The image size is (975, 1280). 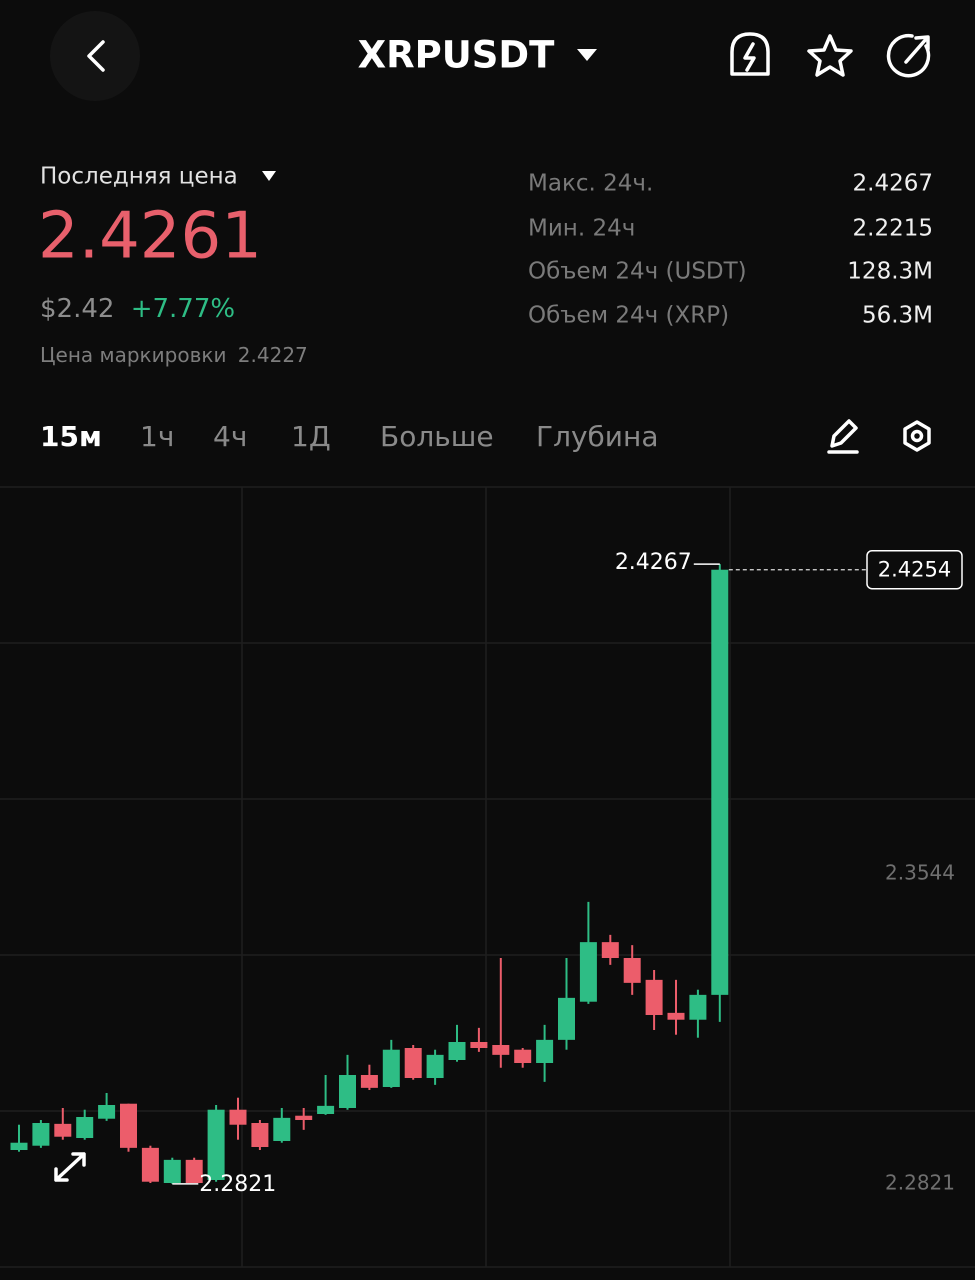 What do you see at coordinates (133, 355) in the screenshot?
I see `mark-price-label: Цена маркировки` at bounding box center [133, 355].